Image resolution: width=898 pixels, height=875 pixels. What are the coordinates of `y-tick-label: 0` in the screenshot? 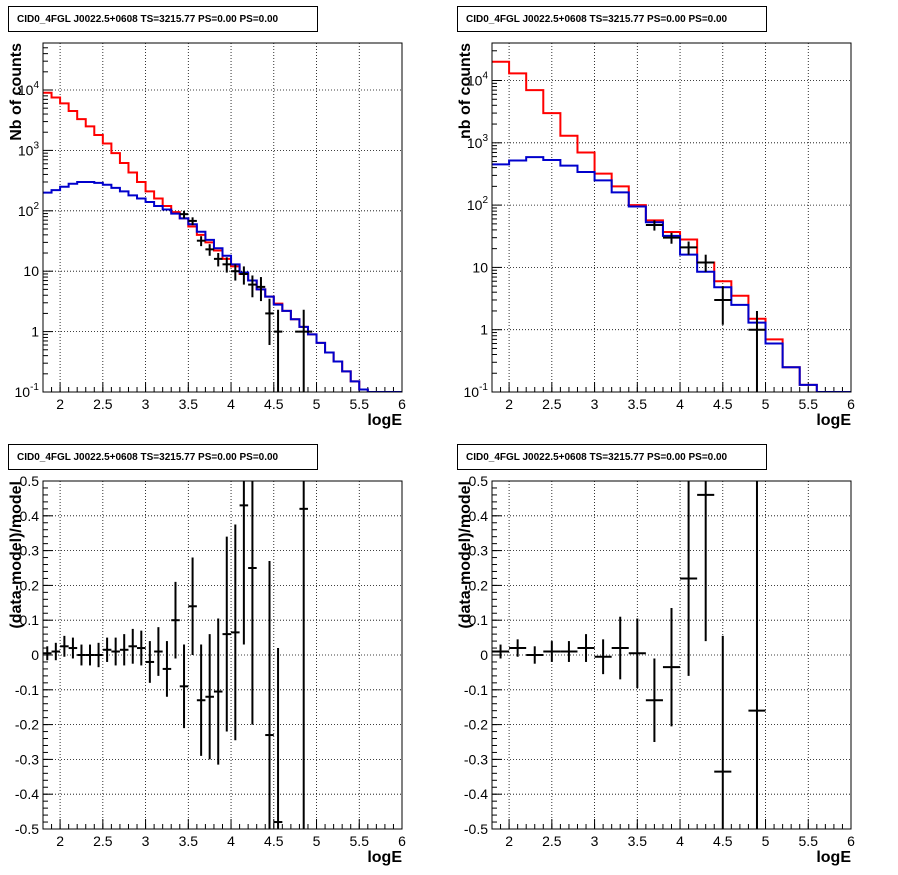 It's located at (484, 655).